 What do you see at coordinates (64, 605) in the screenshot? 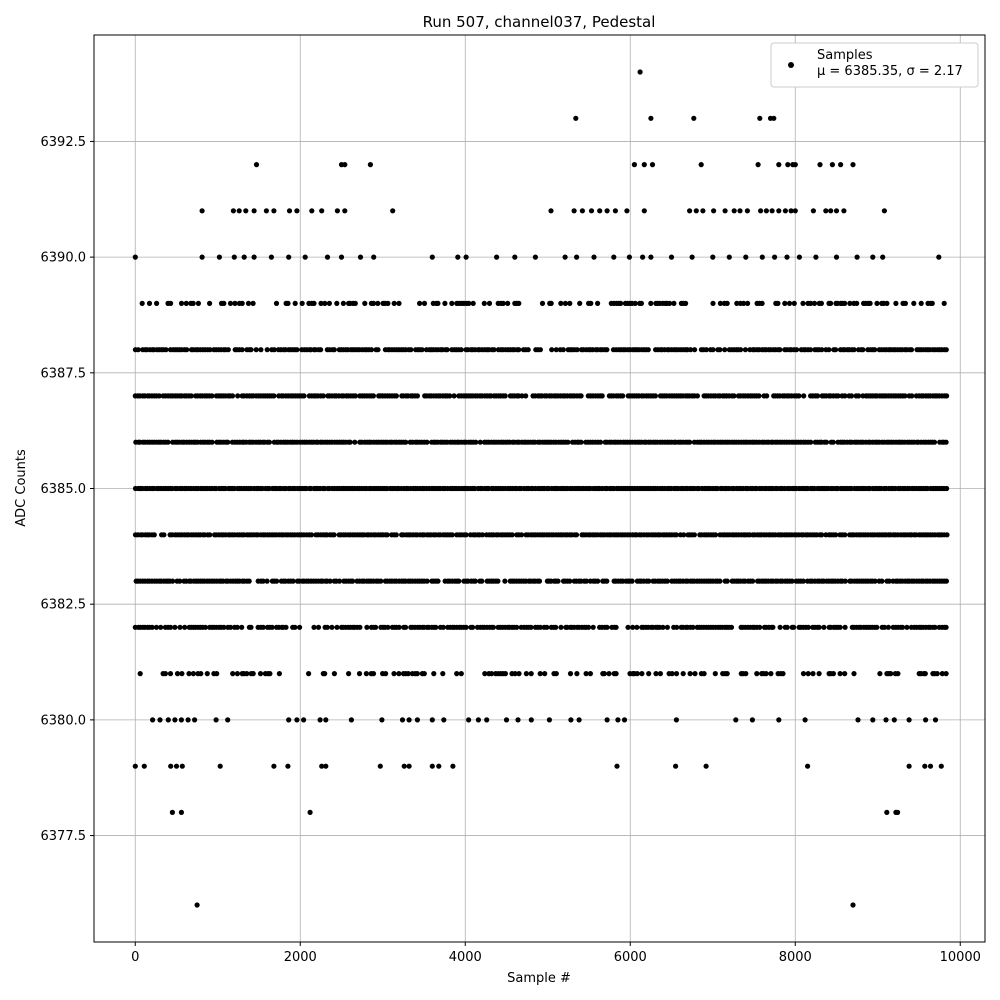
I see `y-tick-label: 6382.5` at bounding box center [64, 605].